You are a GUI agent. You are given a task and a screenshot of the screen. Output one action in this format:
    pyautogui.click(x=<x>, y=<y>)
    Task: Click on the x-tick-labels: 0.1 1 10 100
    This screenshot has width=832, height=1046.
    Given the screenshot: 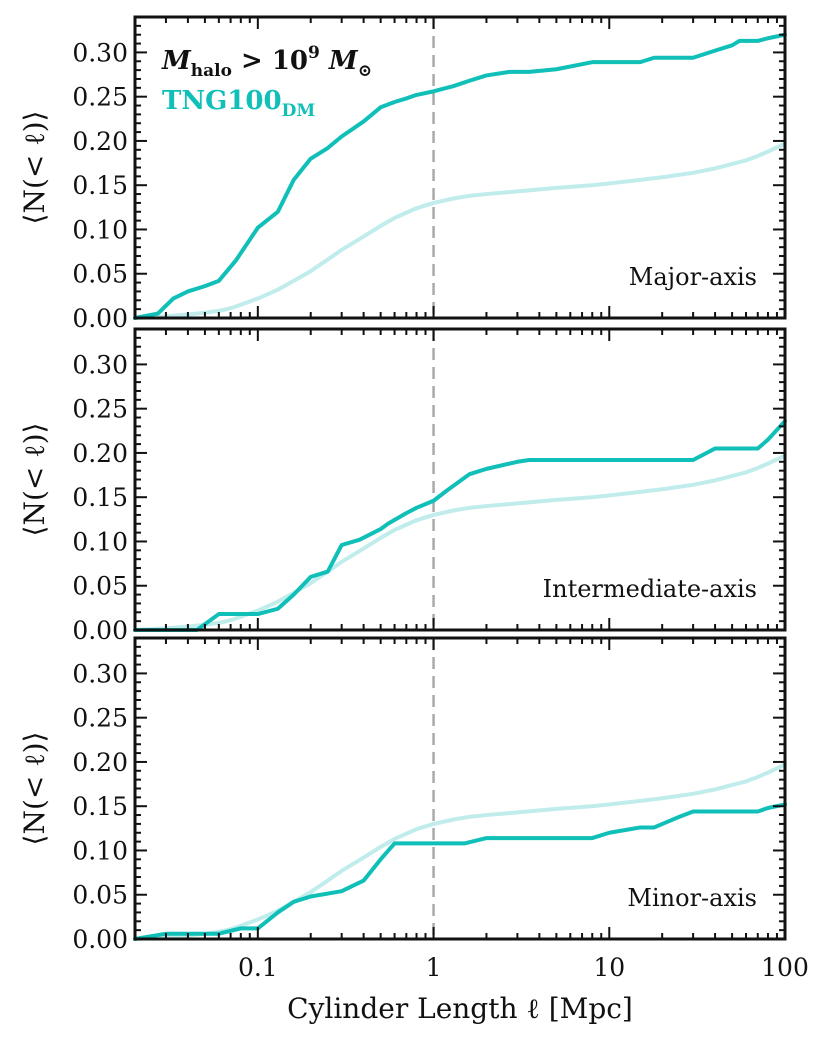 What is the action you would take?
    pyautogui.click(x=523, y=967)
    